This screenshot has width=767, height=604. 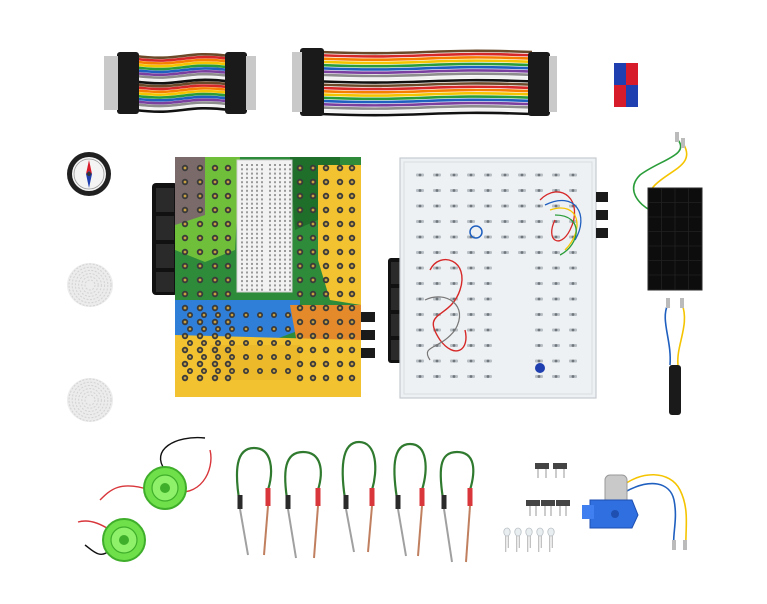 I want to click on slide-switches, so click(x=548, y=489).